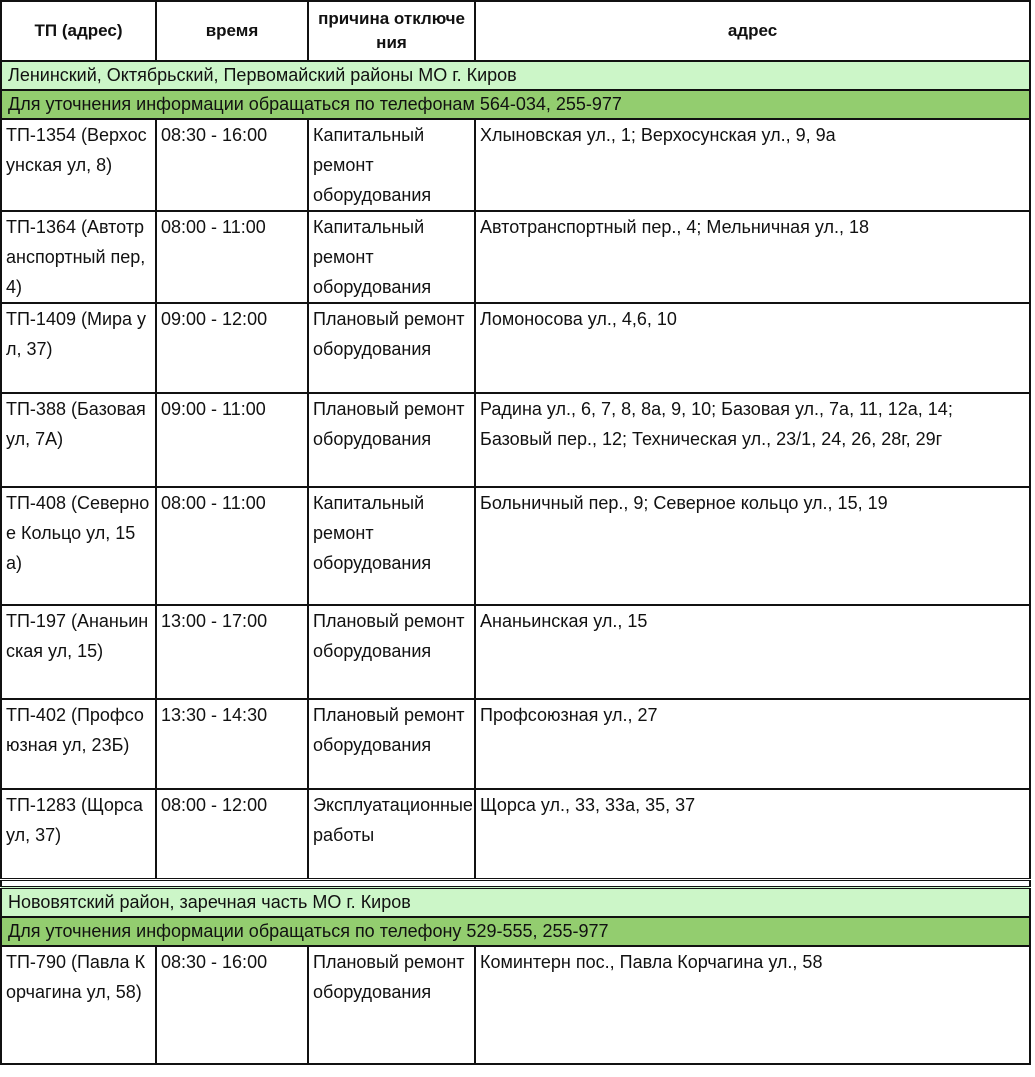 This screenshot has width=1035, height=1077. I want to click on cell-tp: ТП-1354 (Верхосунская ул, 8), so click(78, 165).